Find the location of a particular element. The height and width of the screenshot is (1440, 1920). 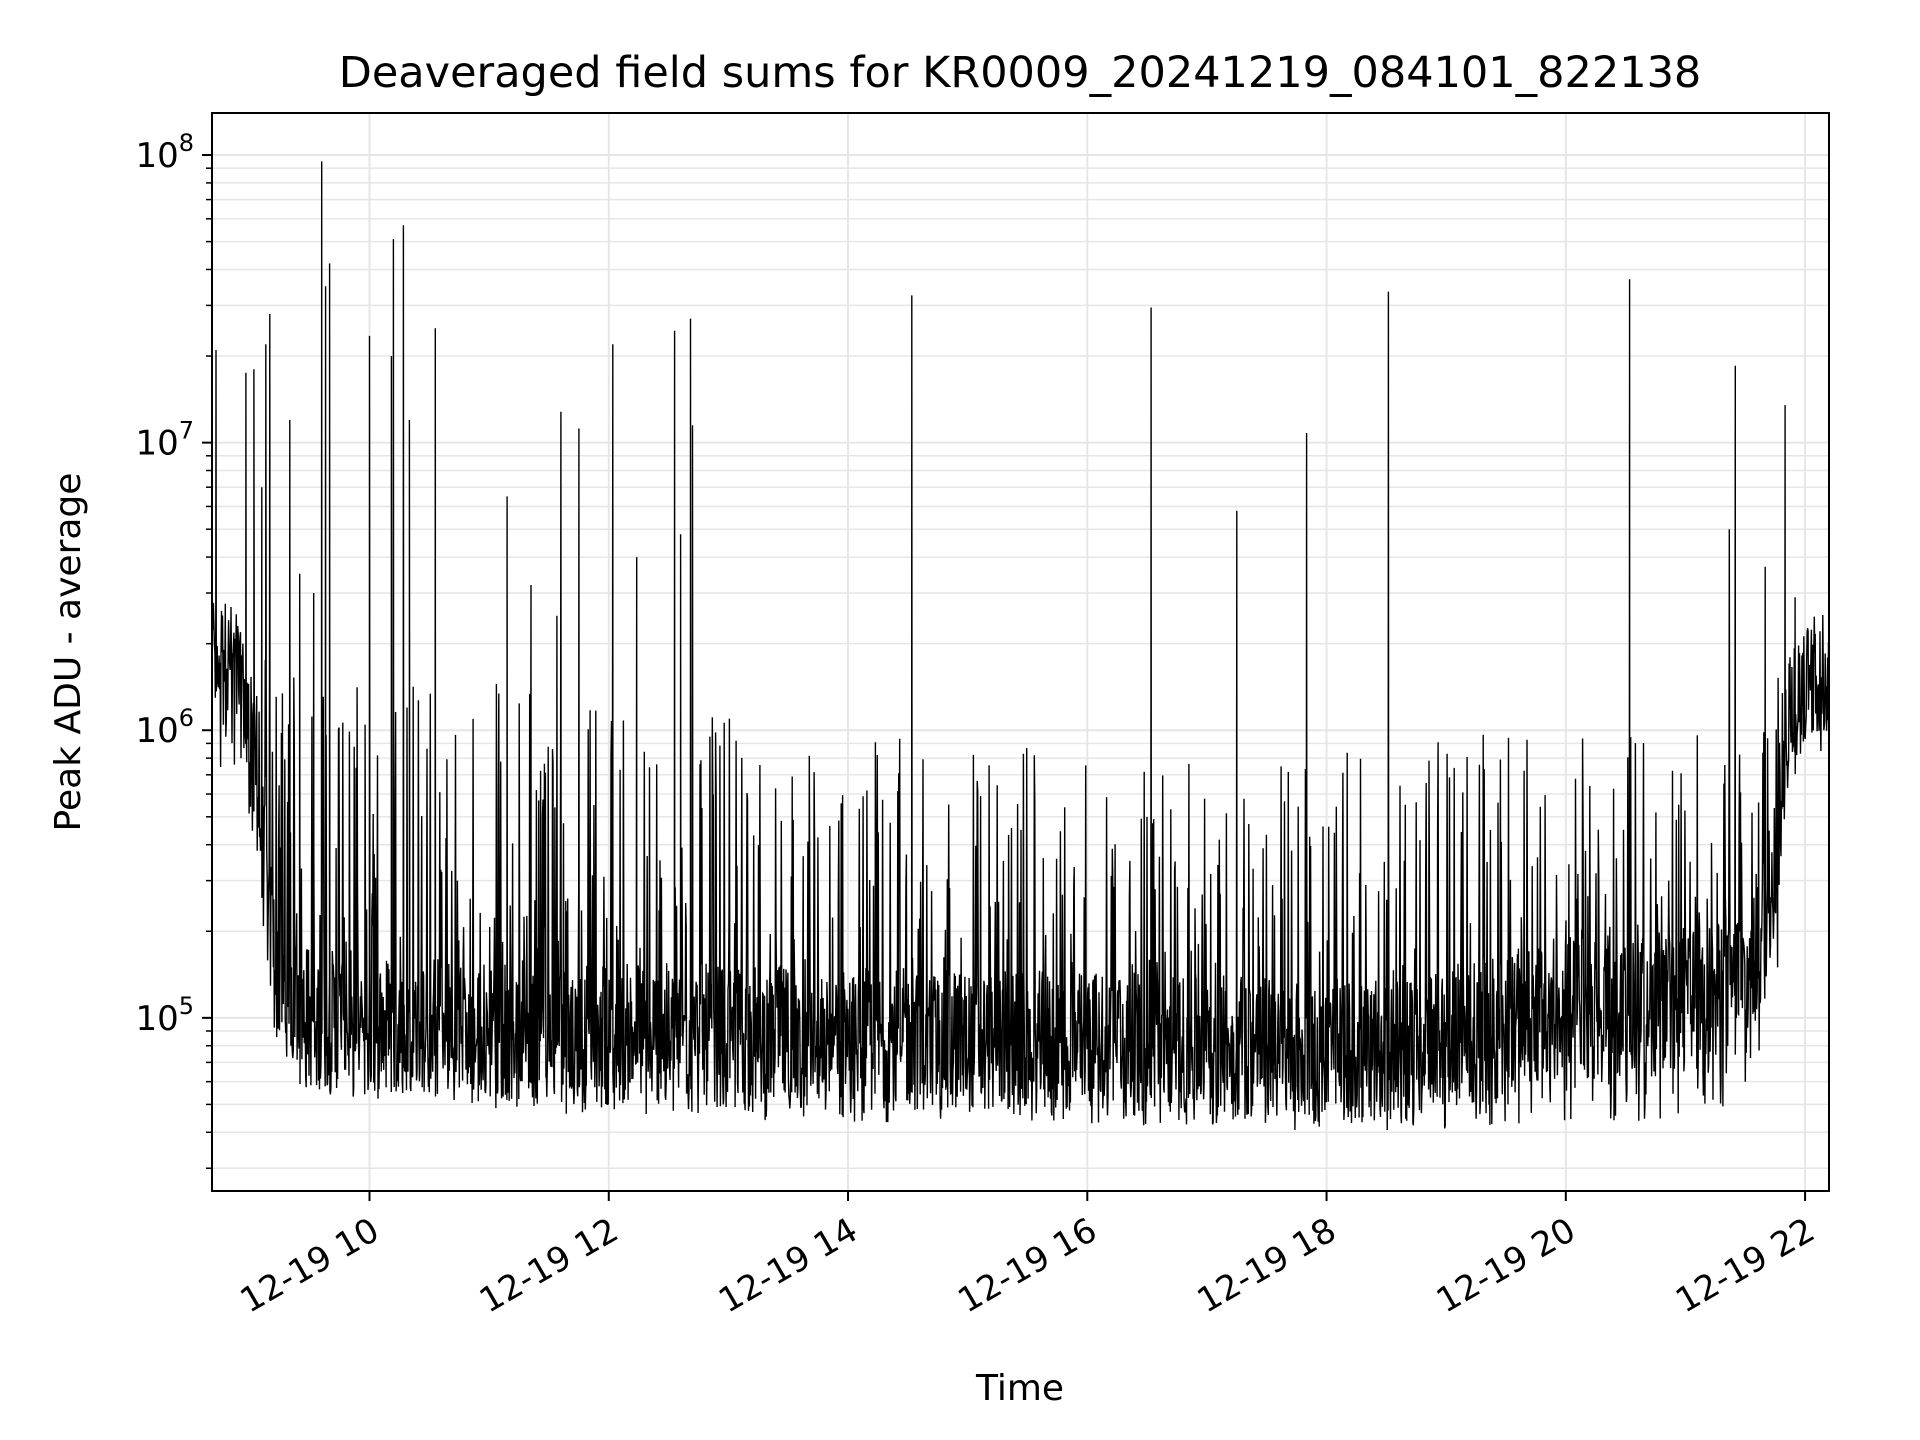

y-tick-label: 10⁵ is located at coordinates (164, 1015).